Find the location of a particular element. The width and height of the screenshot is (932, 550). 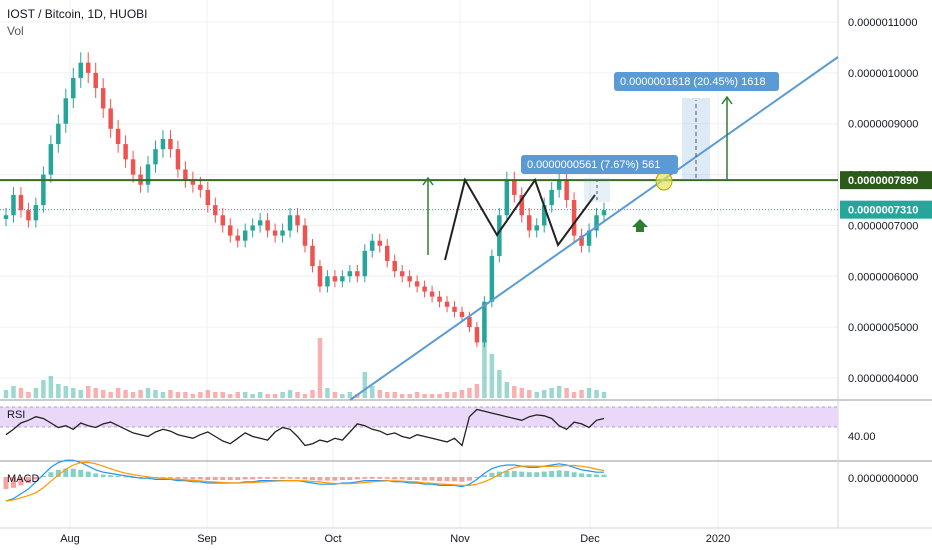

x-tick-label: 2020 is located at coordinates (718, 539).